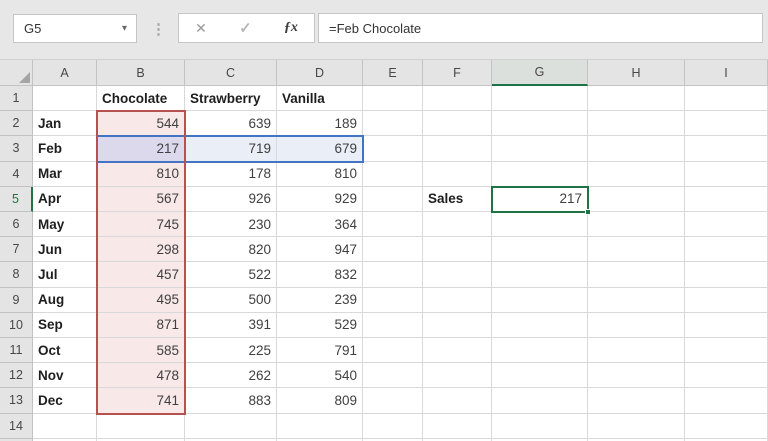 This screenshot has height=441, width=768. I want to click on cell-C1: Strawberry, so click(231, 99).